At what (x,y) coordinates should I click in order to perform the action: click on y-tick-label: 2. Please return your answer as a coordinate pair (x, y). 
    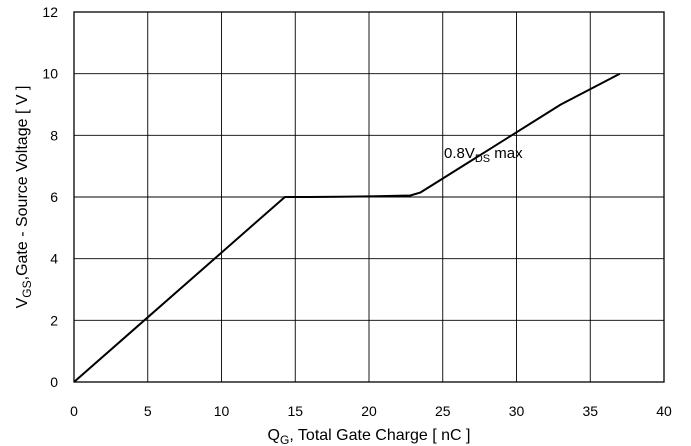
    Looking at the image, I should click on (54, 320).